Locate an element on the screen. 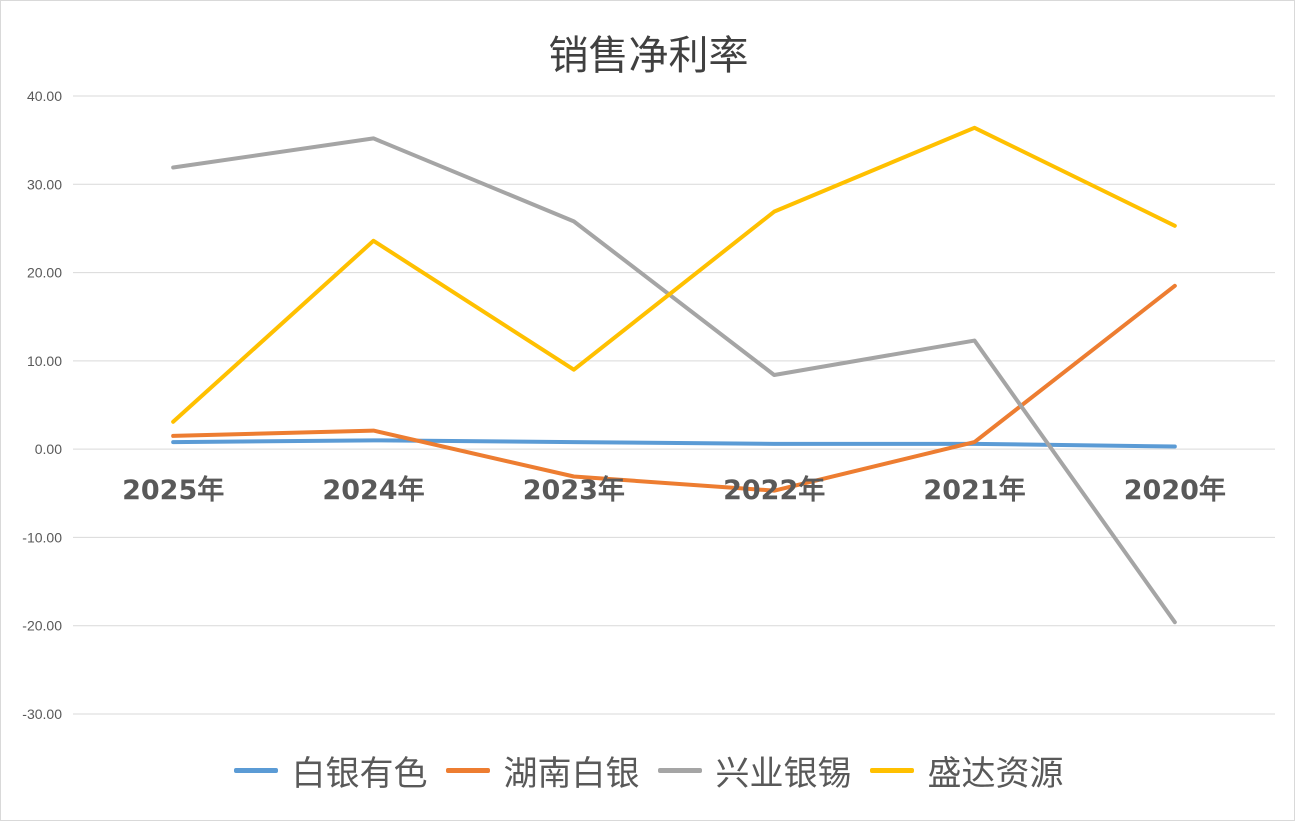 This screenshot has width=1295, height=822. legend-item: 盛达资源 is located at coordinates (967, 770).